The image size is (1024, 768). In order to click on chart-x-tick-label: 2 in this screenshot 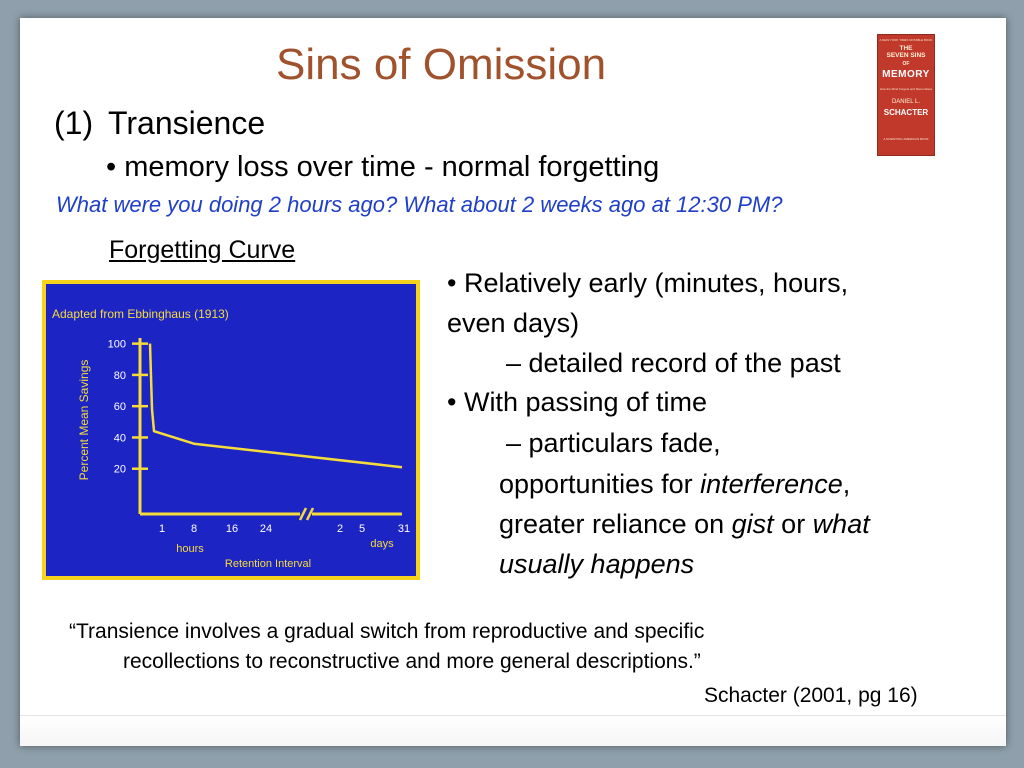, I will do `click(340, 529)`.